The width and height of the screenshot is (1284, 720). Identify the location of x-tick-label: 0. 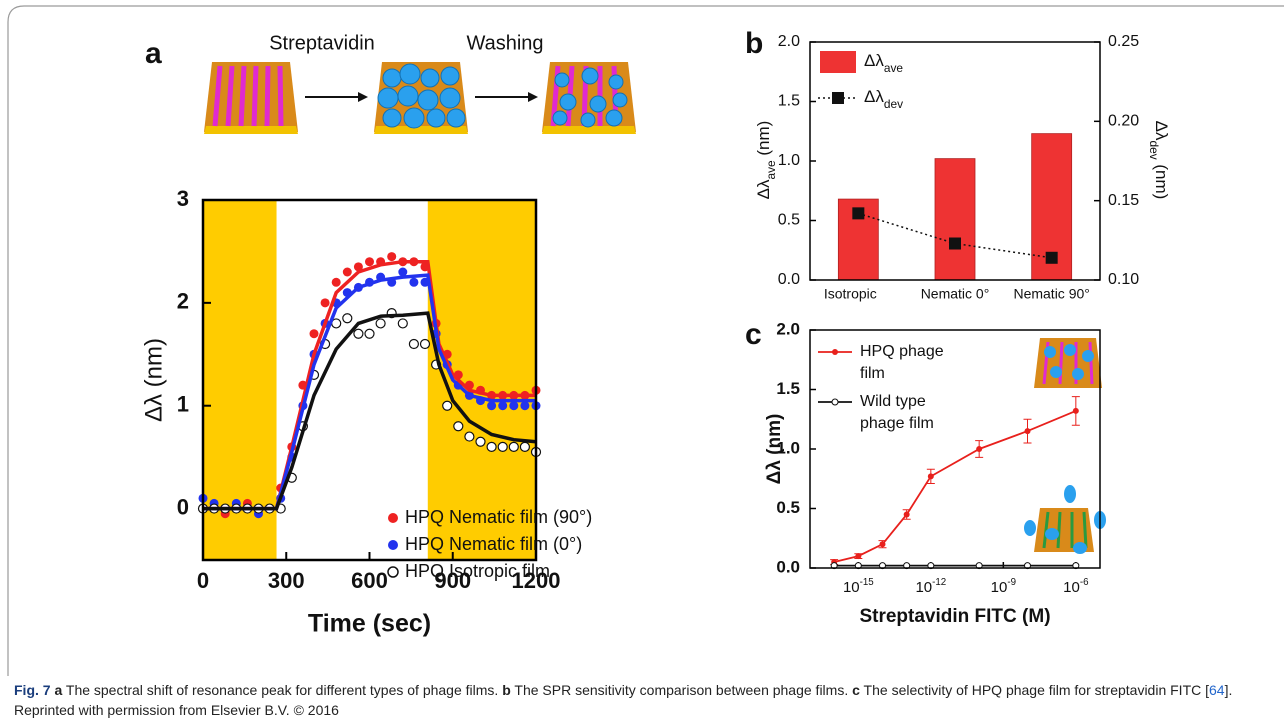
(203, 580).